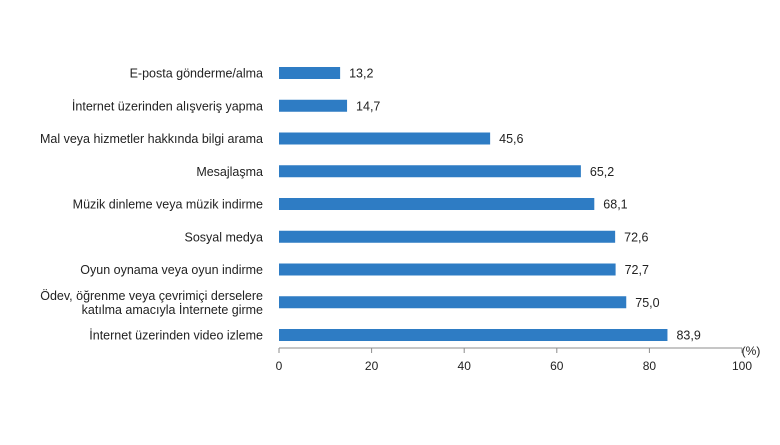  What do you see at coordinates (196, 74) in the screenshot?
I see `category-label: E-posta gönderme/alma` at bounding box center [196, 74].